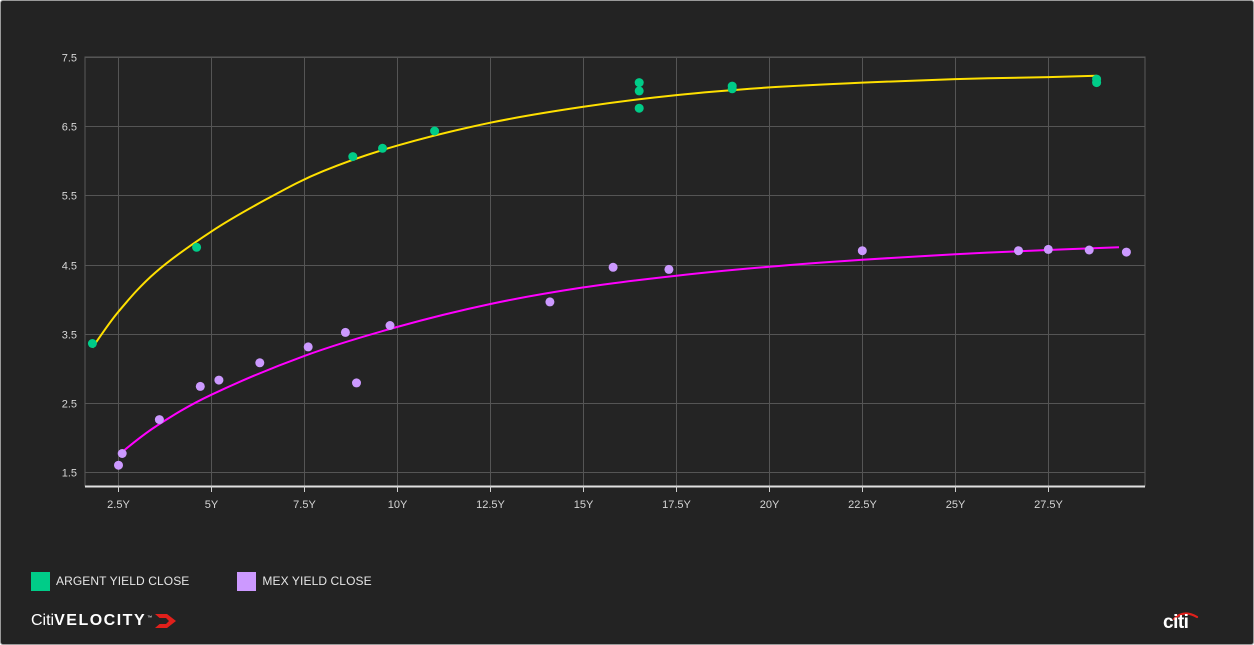 This screenshot has height=645, width=1254. Describe the element at coordinates (40, 581) in the screenshot. I see `legend-swatch-argent` at that location.